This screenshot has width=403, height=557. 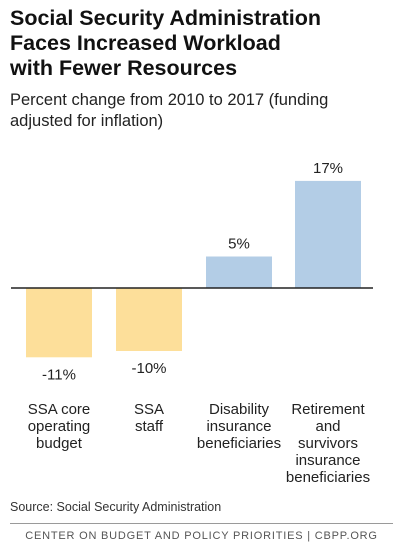 I want to click on category-label-4: beneficiaries, so click(x=328, y=477).